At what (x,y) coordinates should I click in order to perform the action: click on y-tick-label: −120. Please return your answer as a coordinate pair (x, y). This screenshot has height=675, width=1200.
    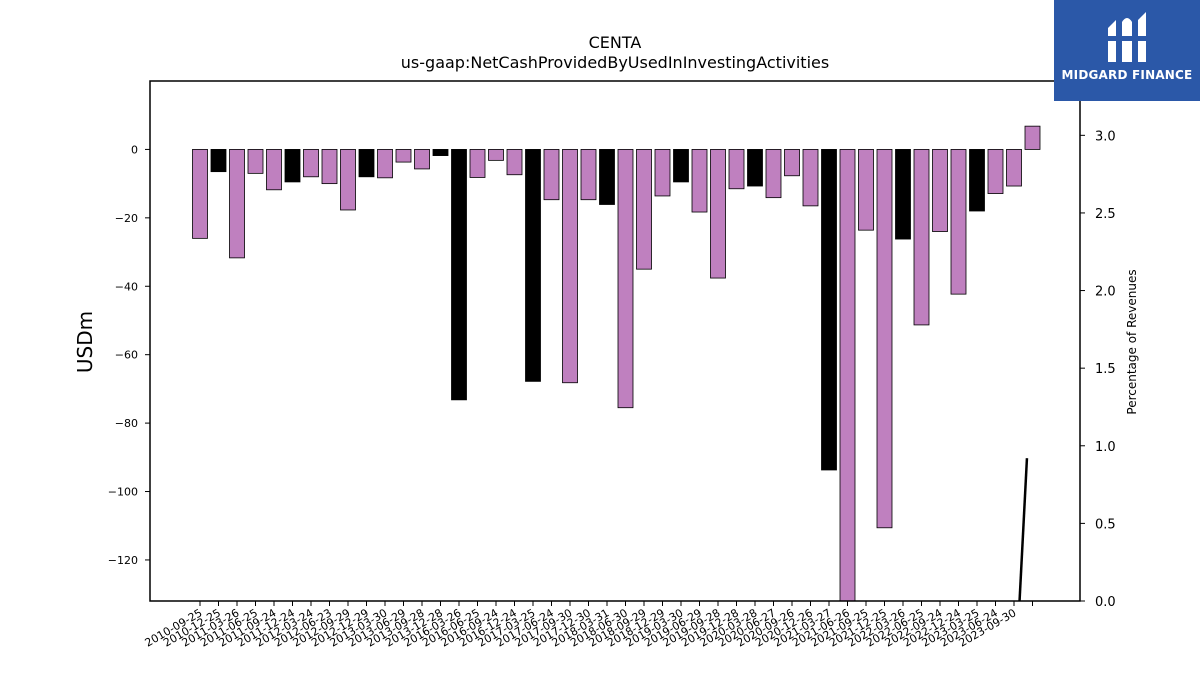
    Looking at the image, I should click on (123, 560).